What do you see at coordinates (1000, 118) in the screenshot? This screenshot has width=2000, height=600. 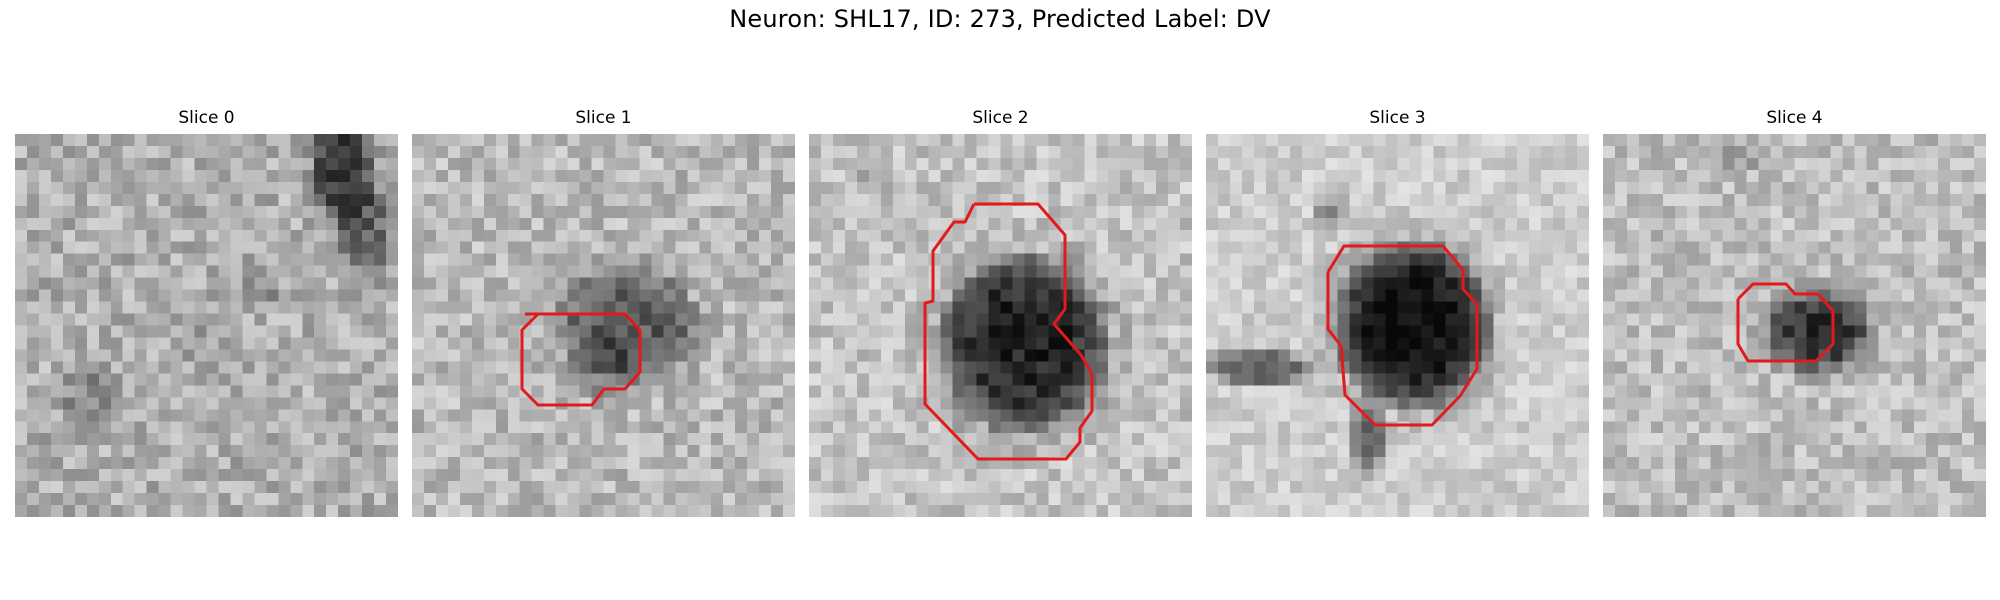 I see `slice-title: Slice 2` at bounding box center [1000, 118].